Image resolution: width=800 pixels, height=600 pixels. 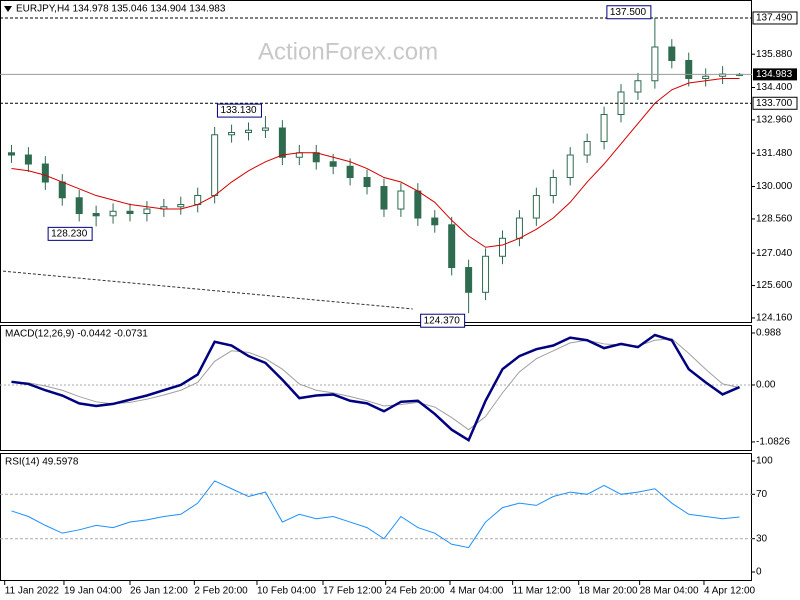 I want to click on x-tick-label: 28 Mar 04:00, so click(x=669, y=591).